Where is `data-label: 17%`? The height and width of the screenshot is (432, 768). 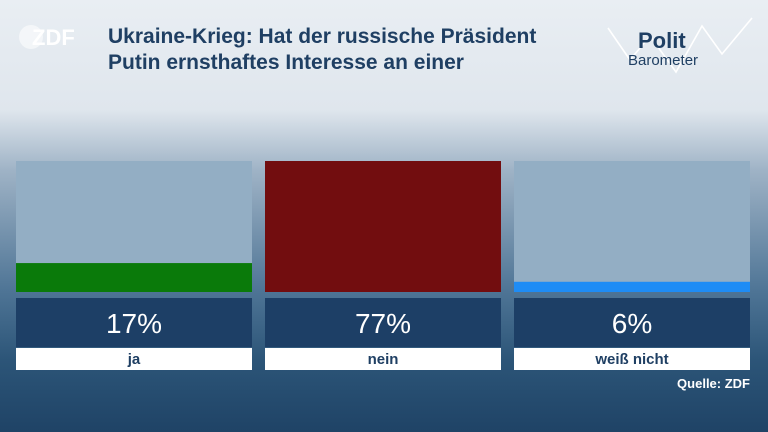
data-label: 17% is located at coordinates (134, 323).